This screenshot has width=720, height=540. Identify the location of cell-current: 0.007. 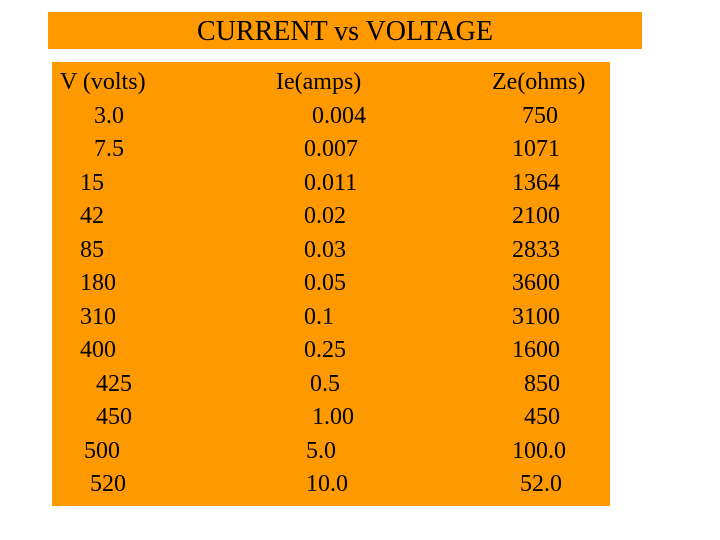
(331, 149).